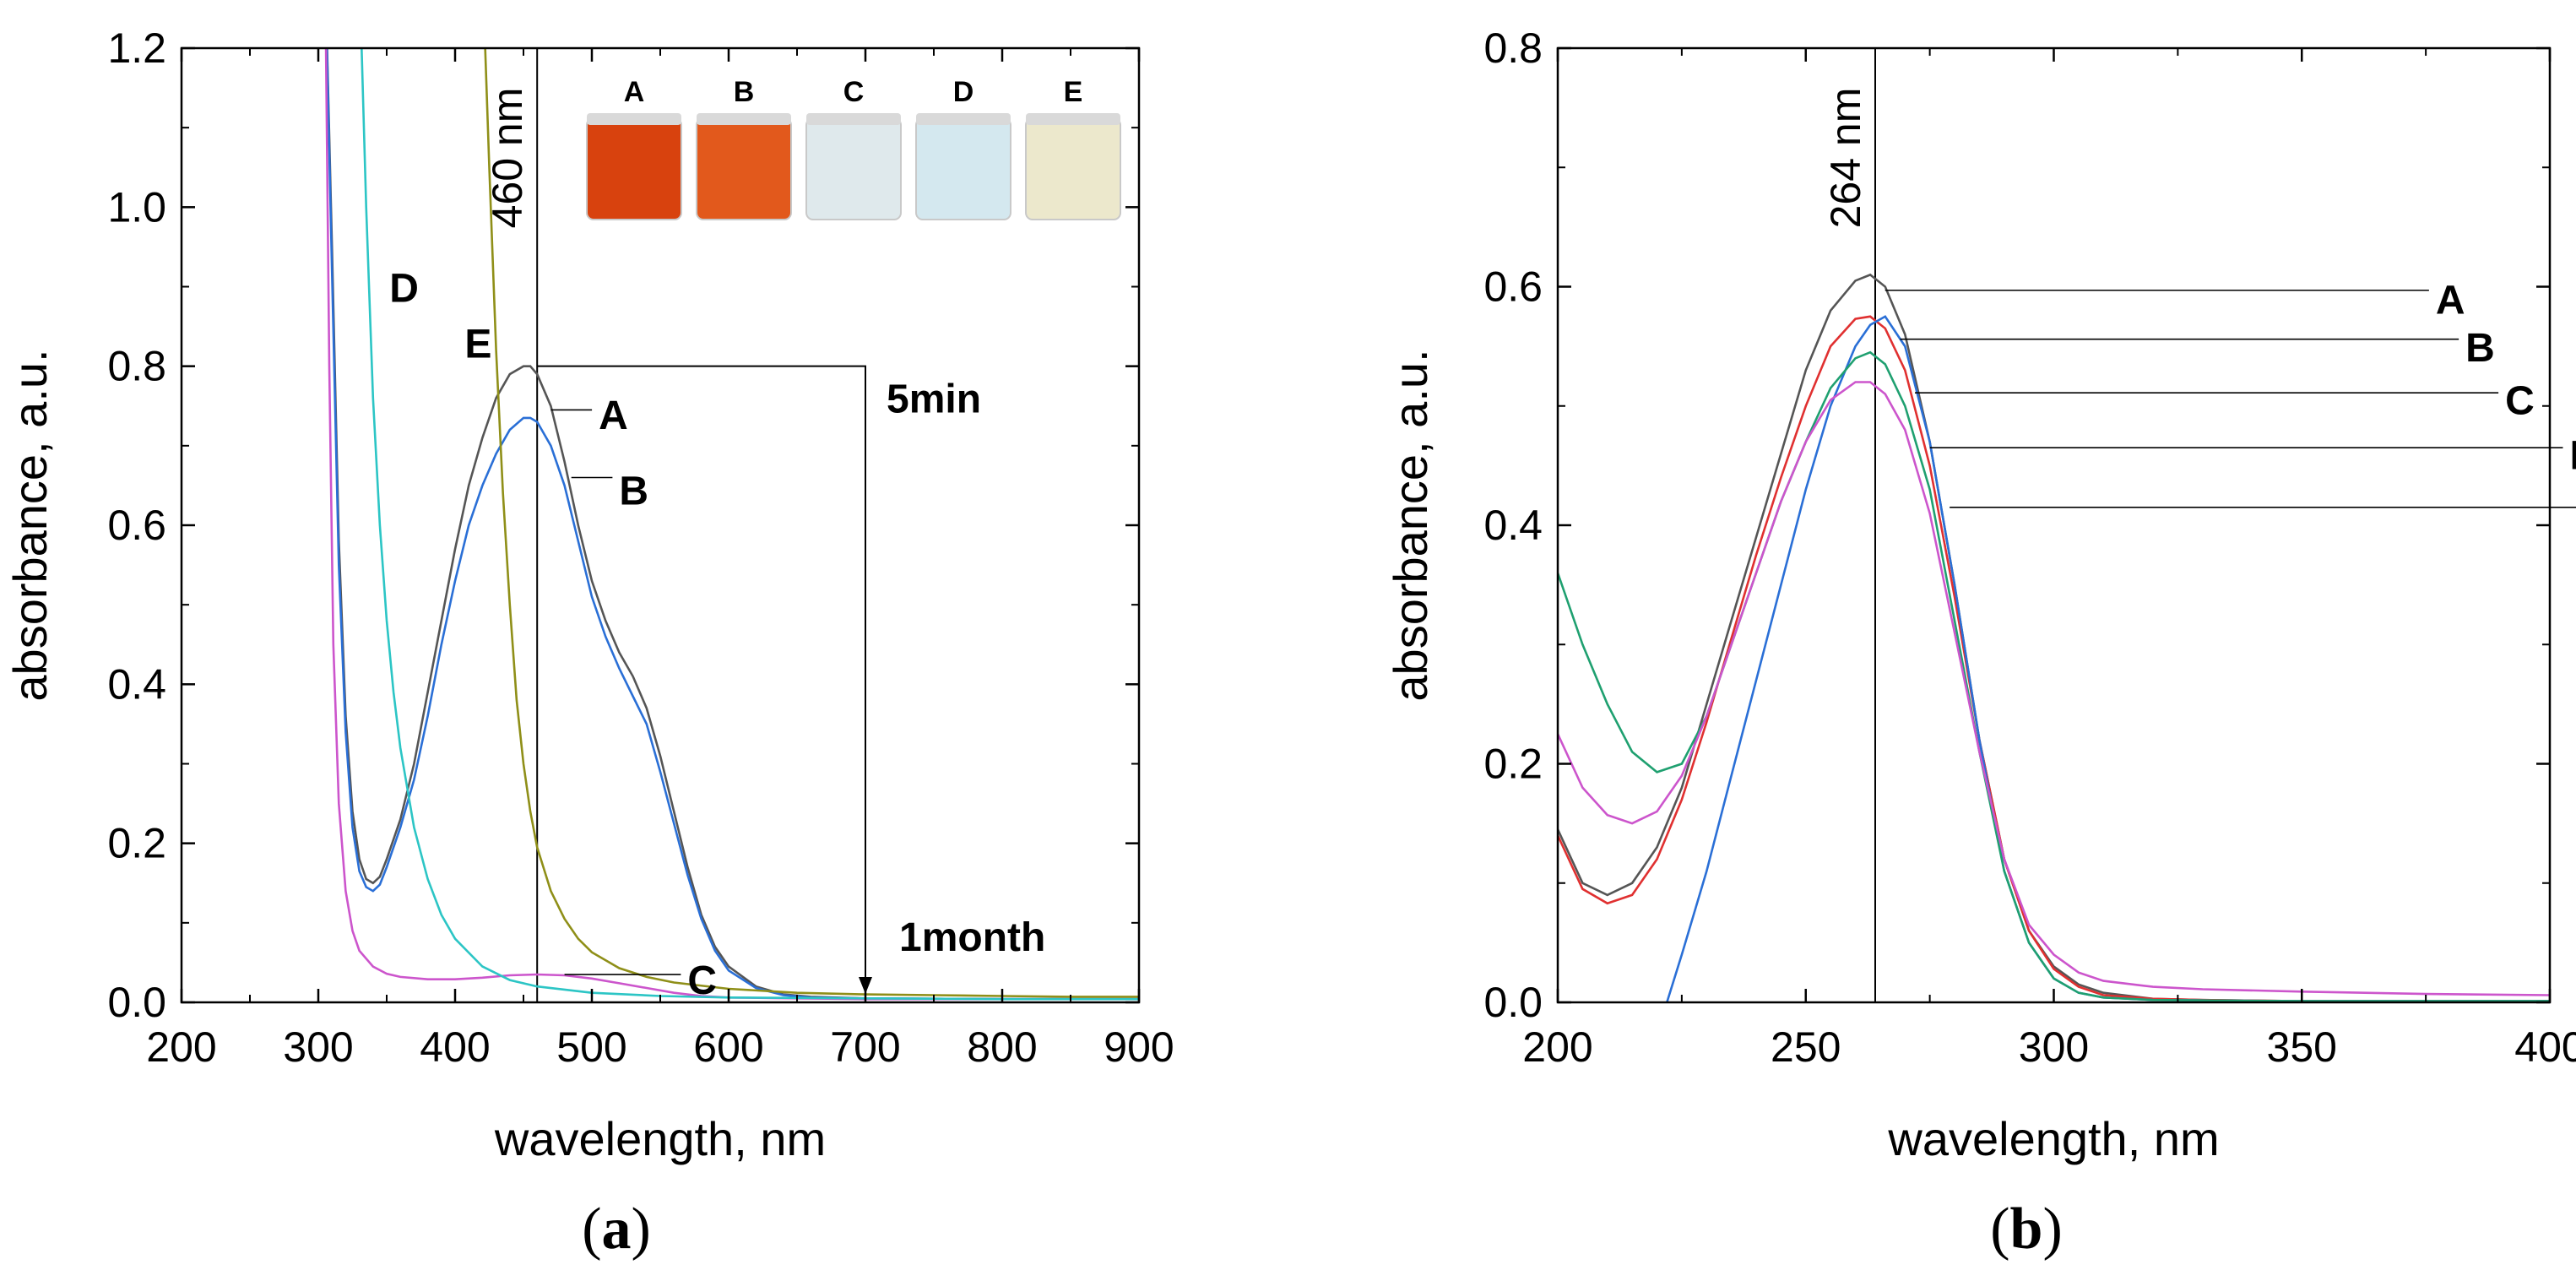  I want to click on x-tick-label: 350, so click(2302, 1047).